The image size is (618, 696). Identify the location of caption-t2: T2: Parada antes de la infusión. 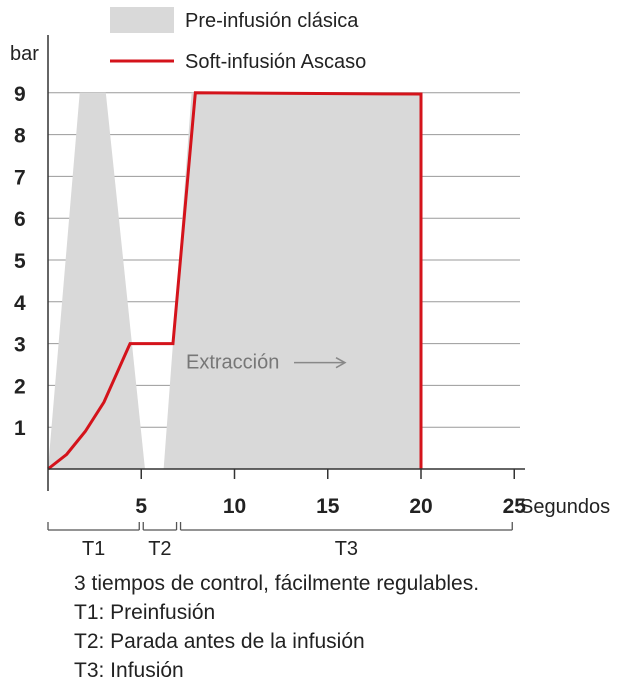
(219, 641).